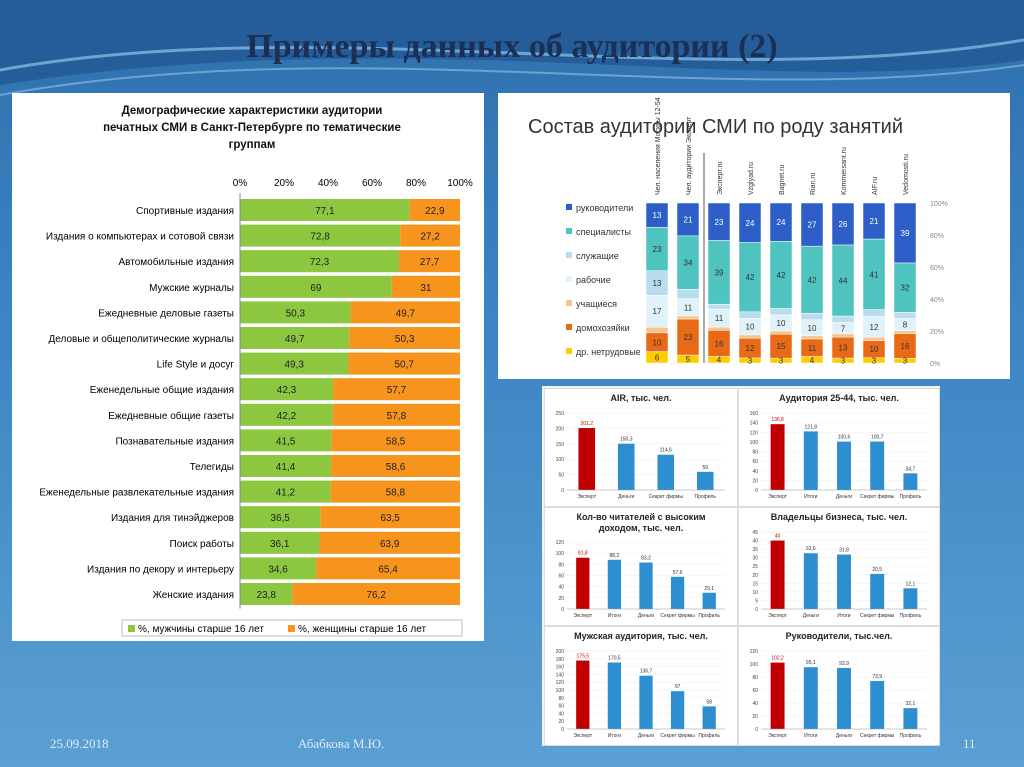  I want to click on header-wave-decoration, so click(512, 48).